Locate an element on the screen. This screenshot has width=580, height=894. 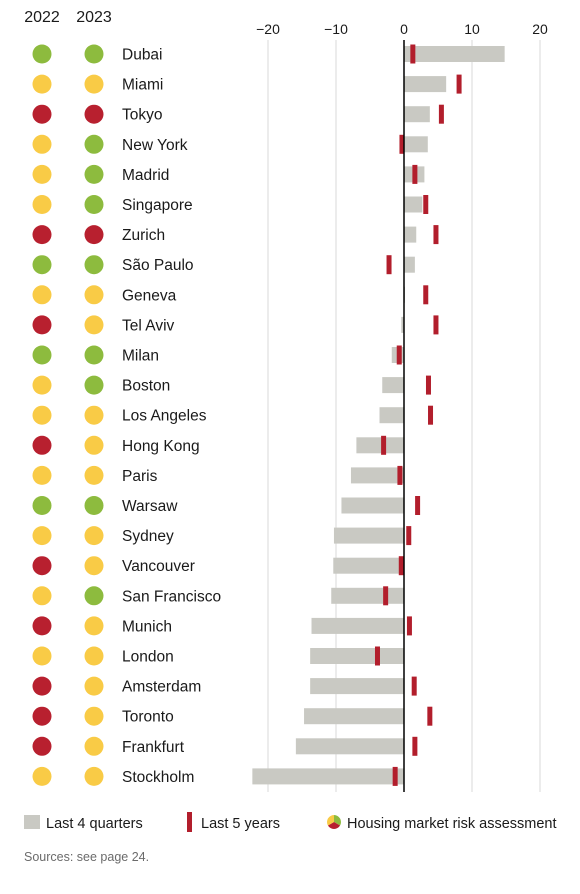
city-label: London is located at coordinates (148, 657).